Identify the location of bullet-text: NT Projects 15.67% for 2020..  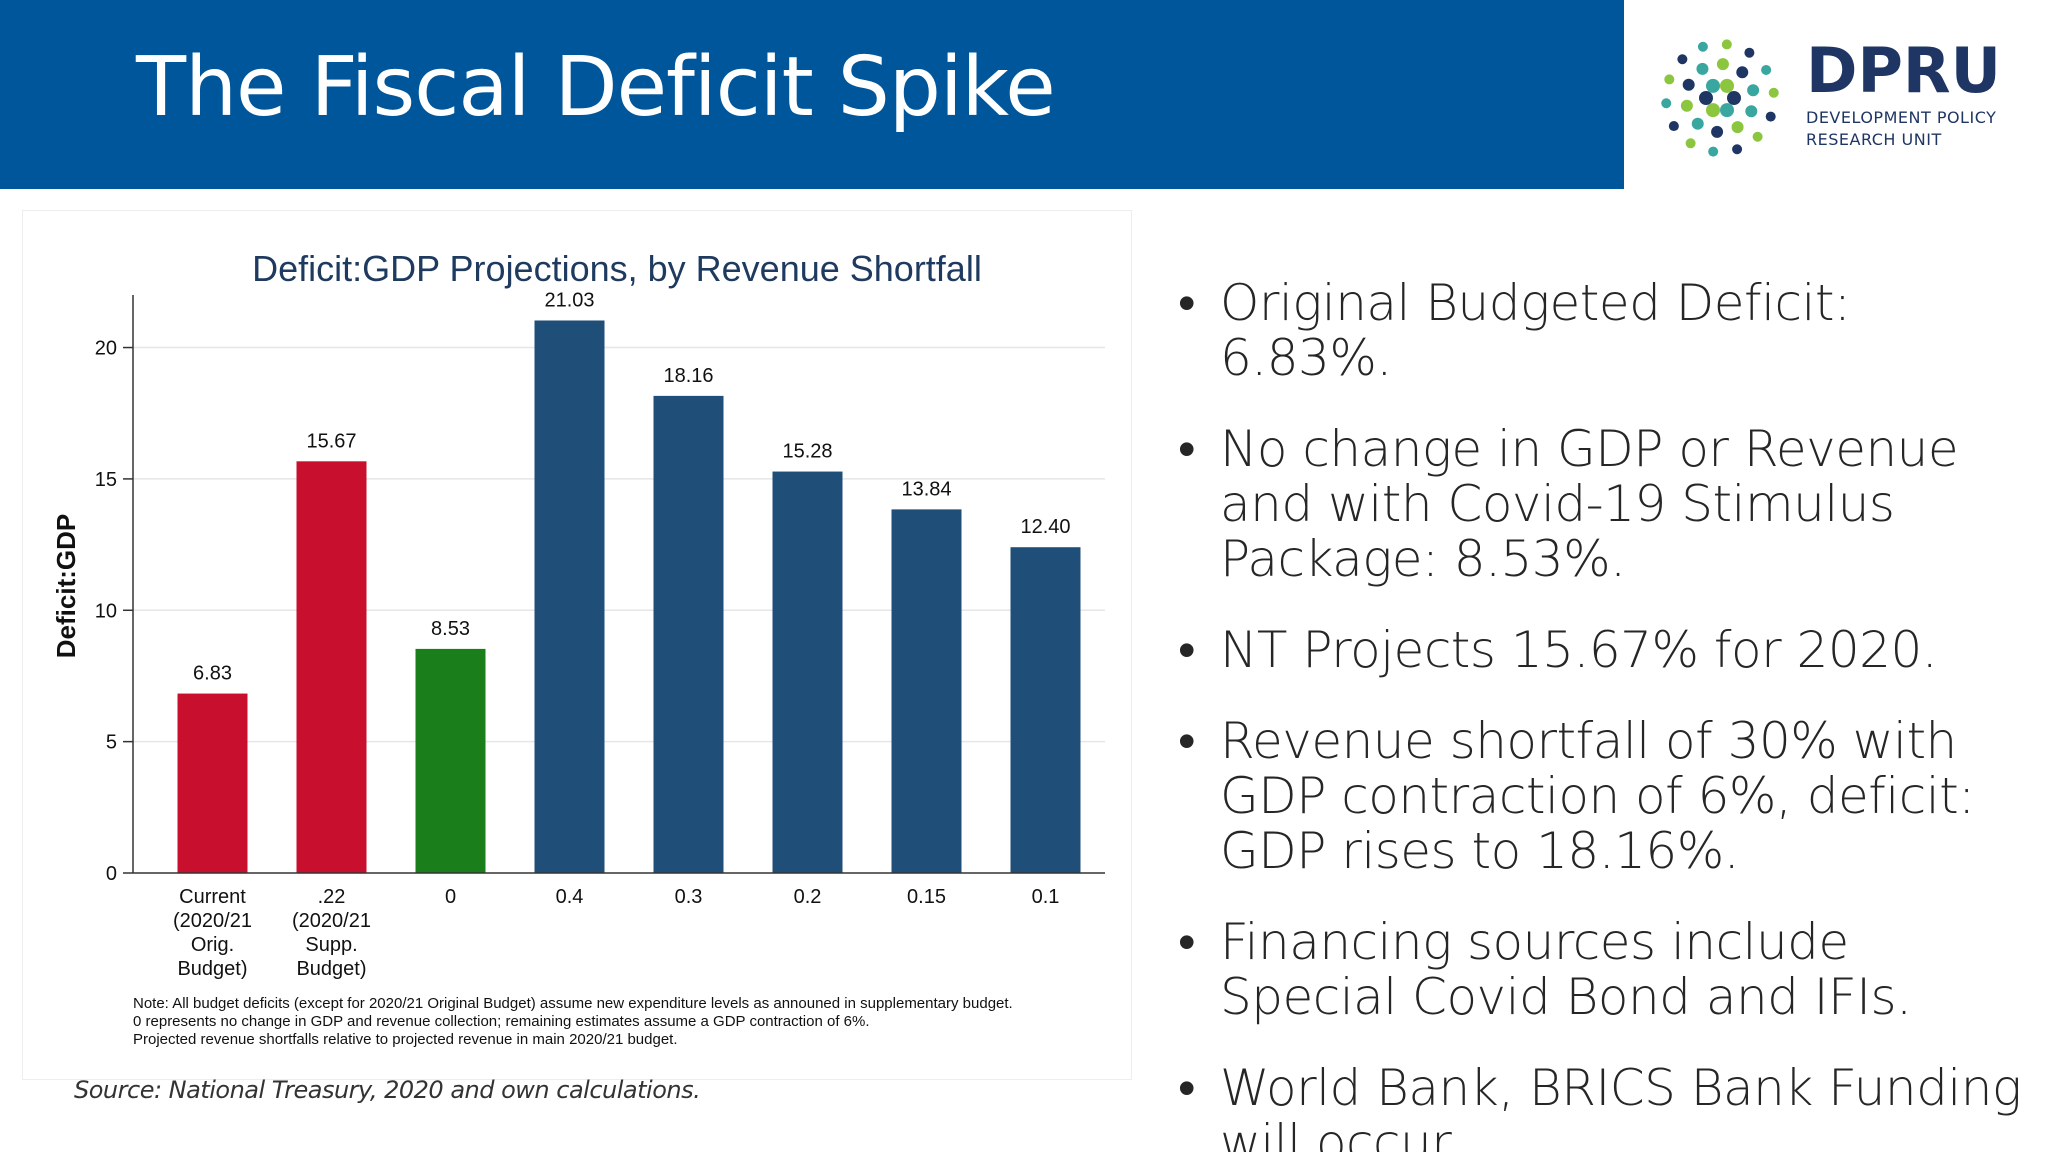
(1579, 650).